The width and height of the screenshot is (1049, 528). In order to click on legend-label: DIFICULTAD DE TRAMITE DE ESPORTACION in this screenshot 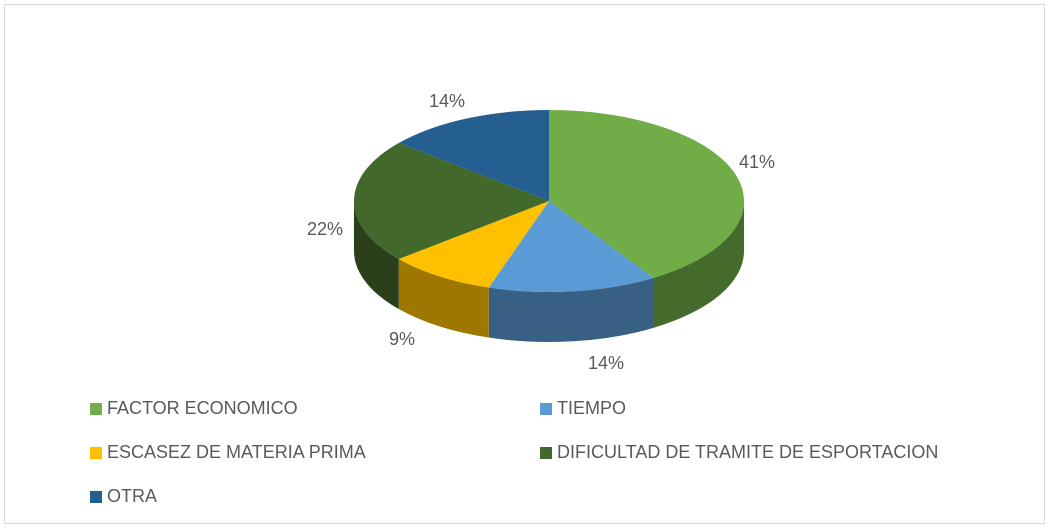, I will do `click(747, 452)`.